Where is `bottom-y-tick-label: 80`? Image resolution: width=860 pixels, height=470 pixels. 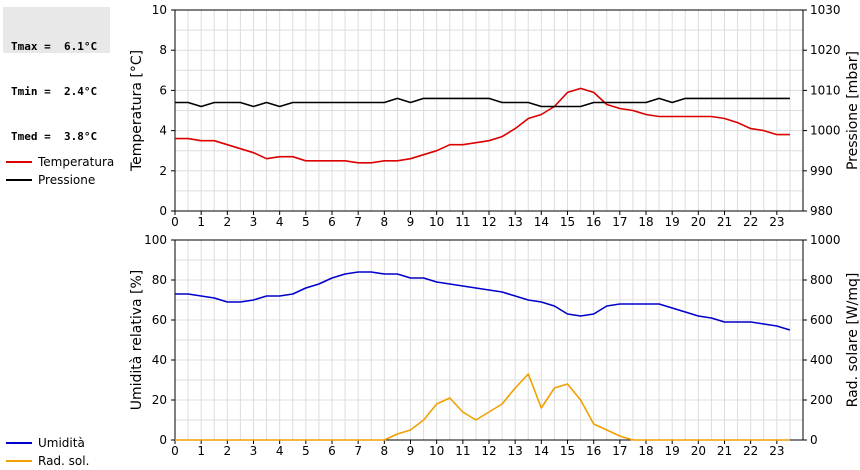
bottom-y-tick-label: 80 is located at coordinates (159, 280).